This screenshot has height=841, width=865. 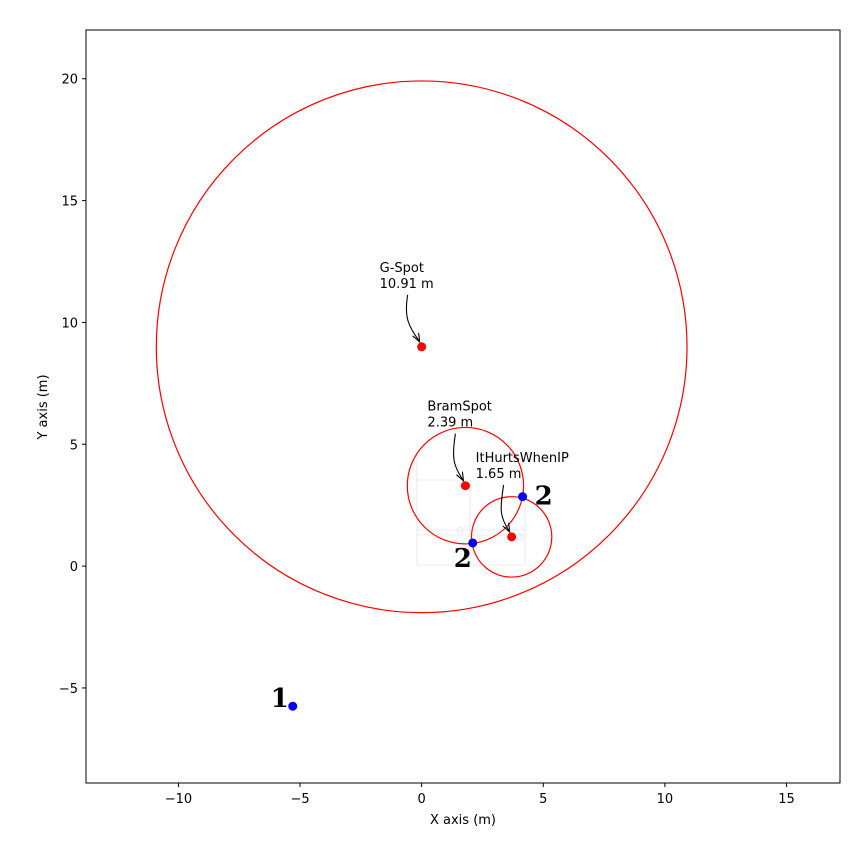 I want to click on x-axis-ticks: −10 −5 0 5 10 15, so click(x=480, y=795).